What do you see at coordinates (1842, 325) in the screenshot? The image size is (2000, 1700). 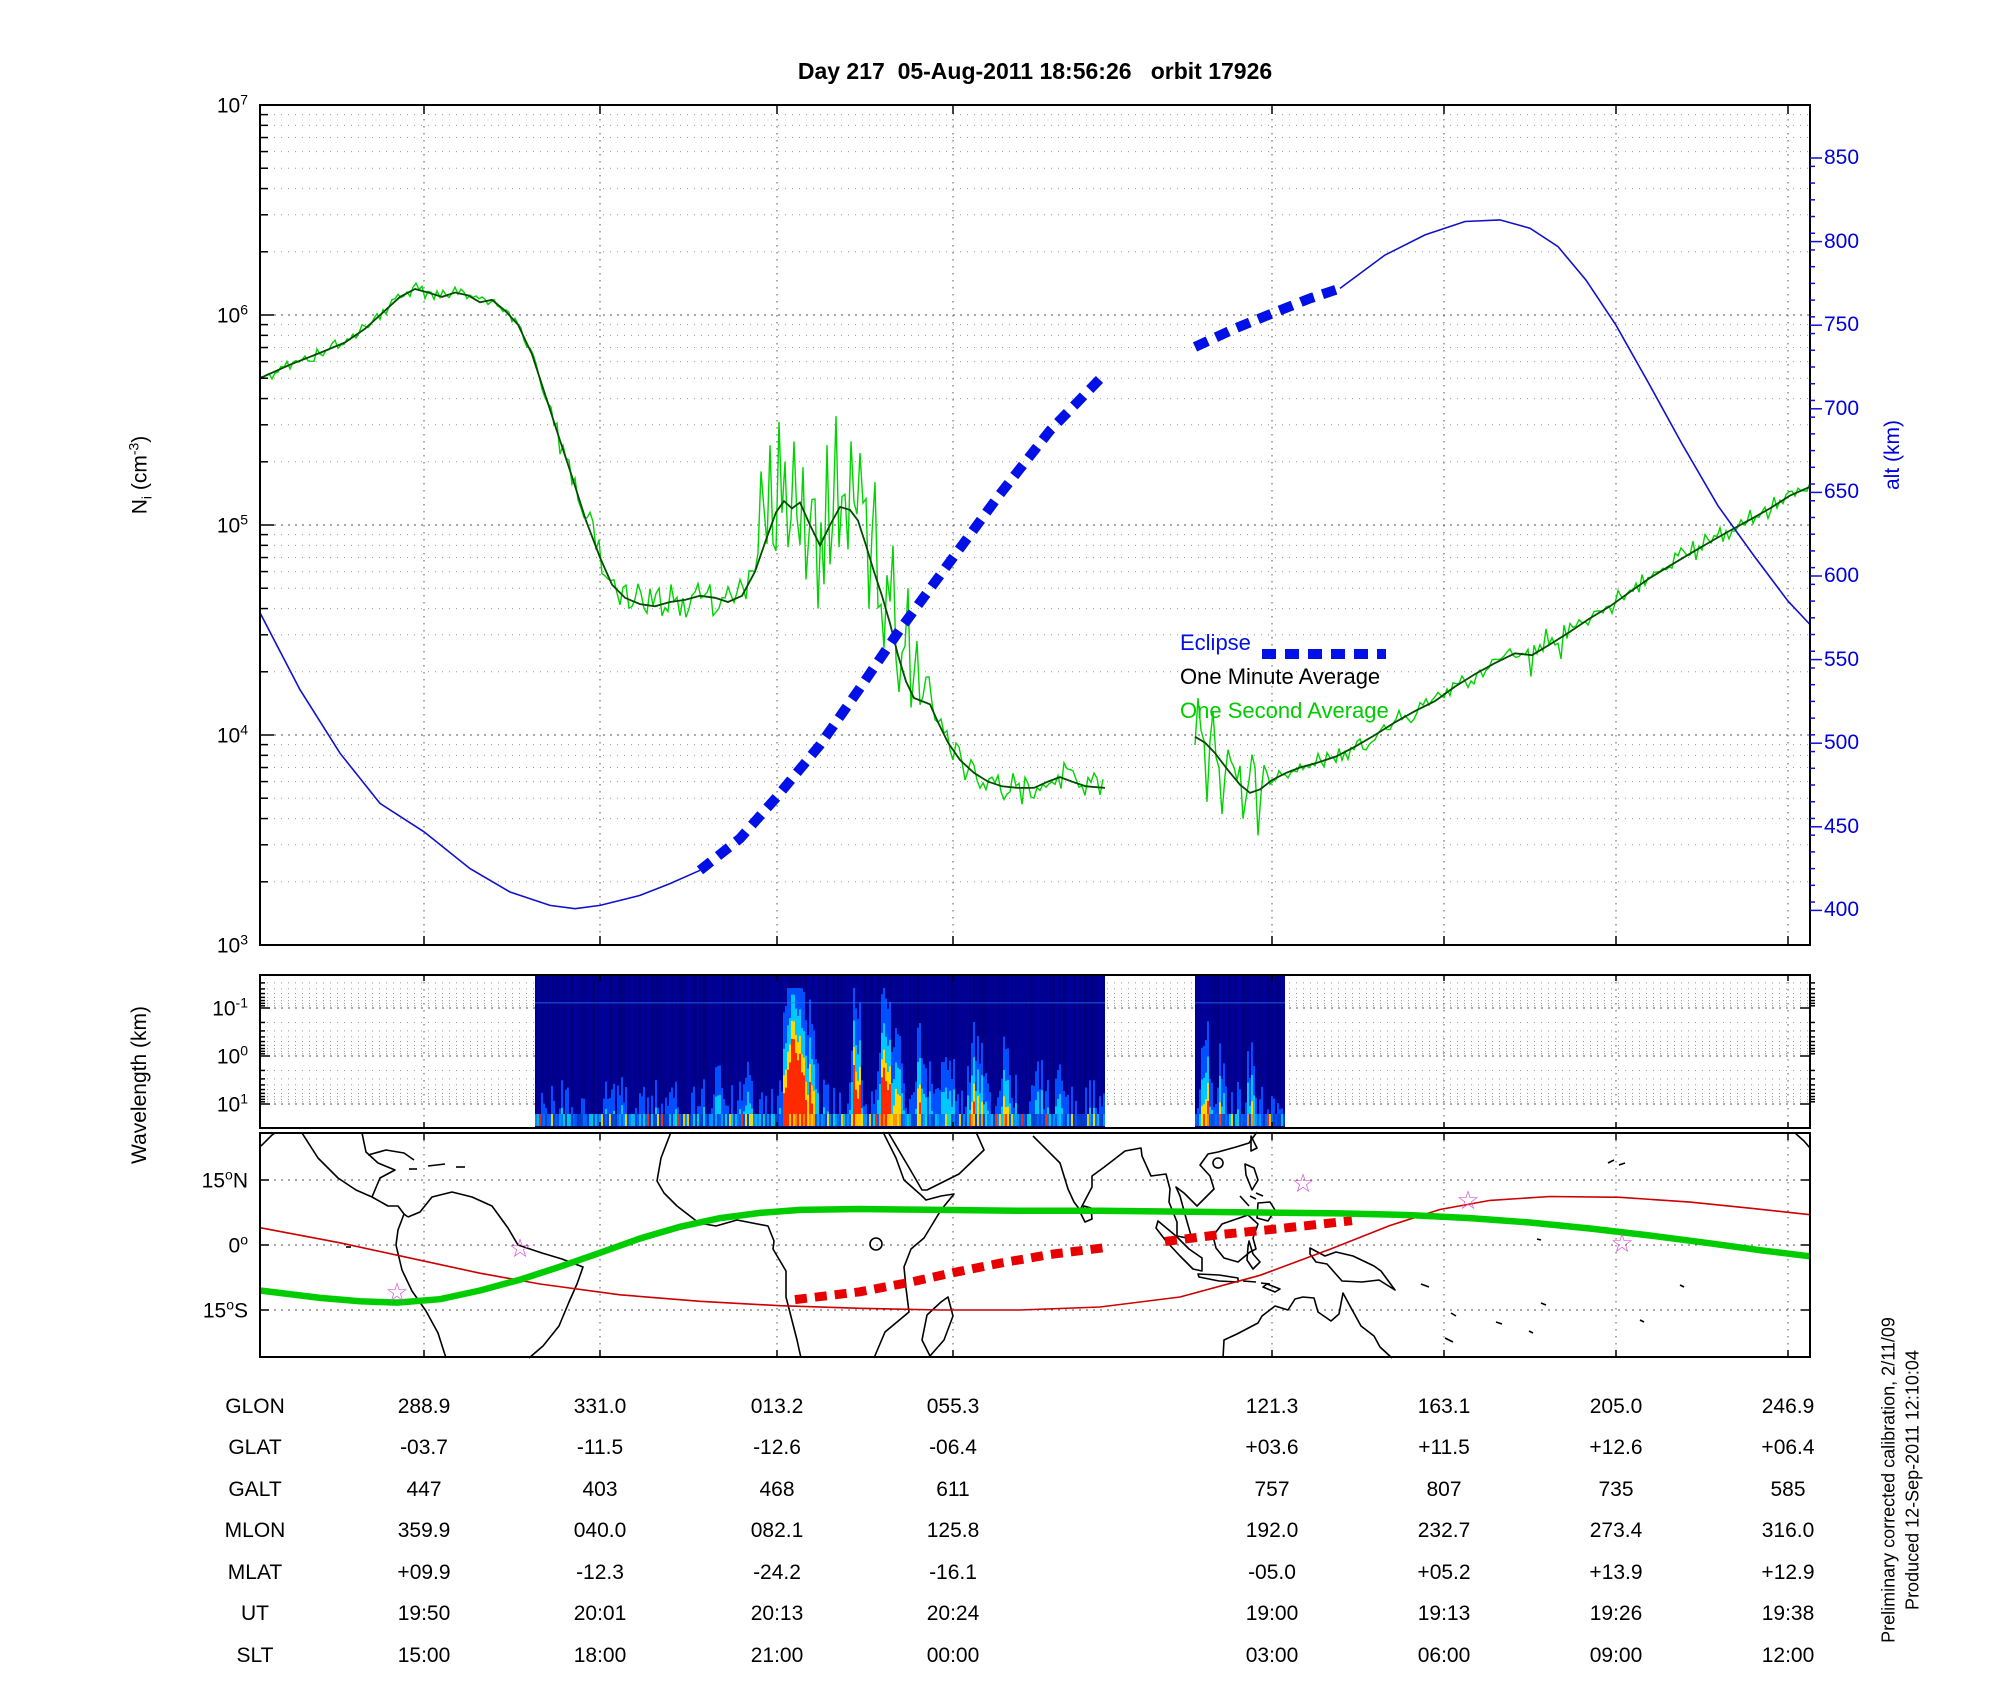 I see `alt-tick-label: 750` at bounding box center [1842, 325].